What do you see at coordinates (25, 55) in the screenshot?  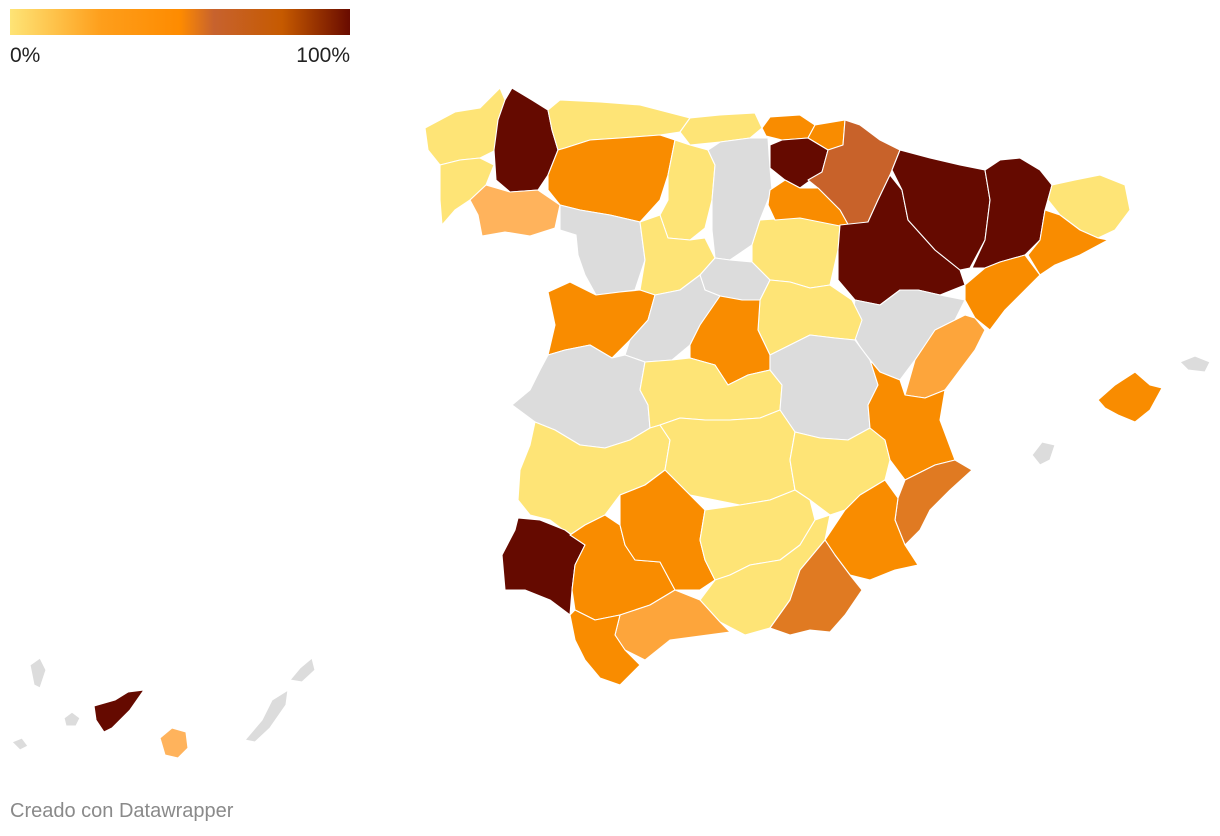 I see `legend-min-label: 0%` at bounding box center [25, 55].